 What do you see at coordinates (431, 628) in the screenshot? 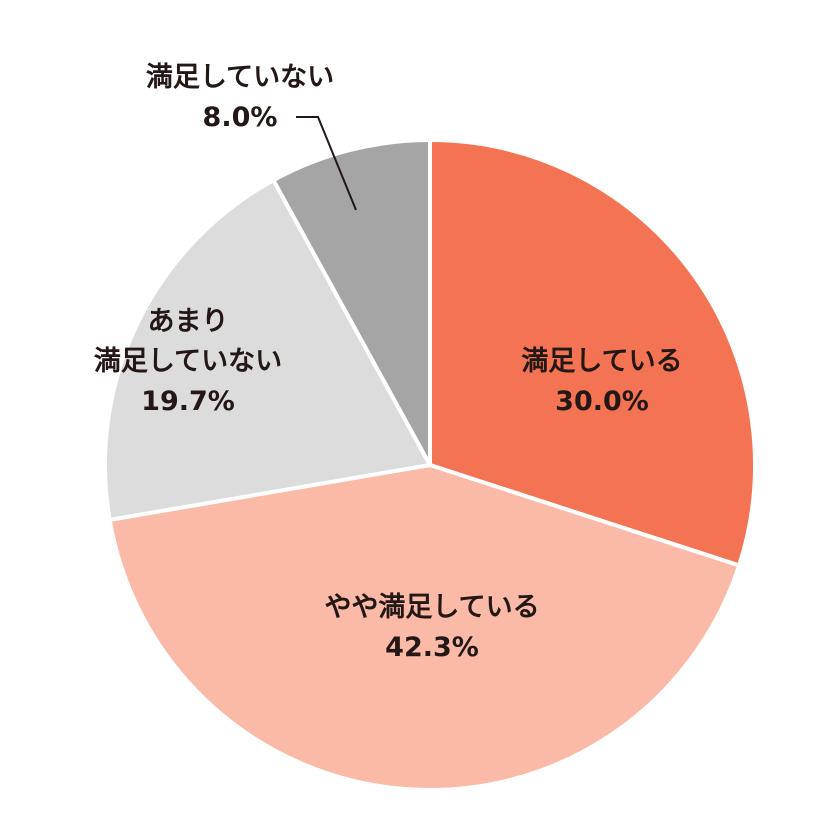
I see `slice-label: やや満足している 42.3%` at bounding box center [431, 628].